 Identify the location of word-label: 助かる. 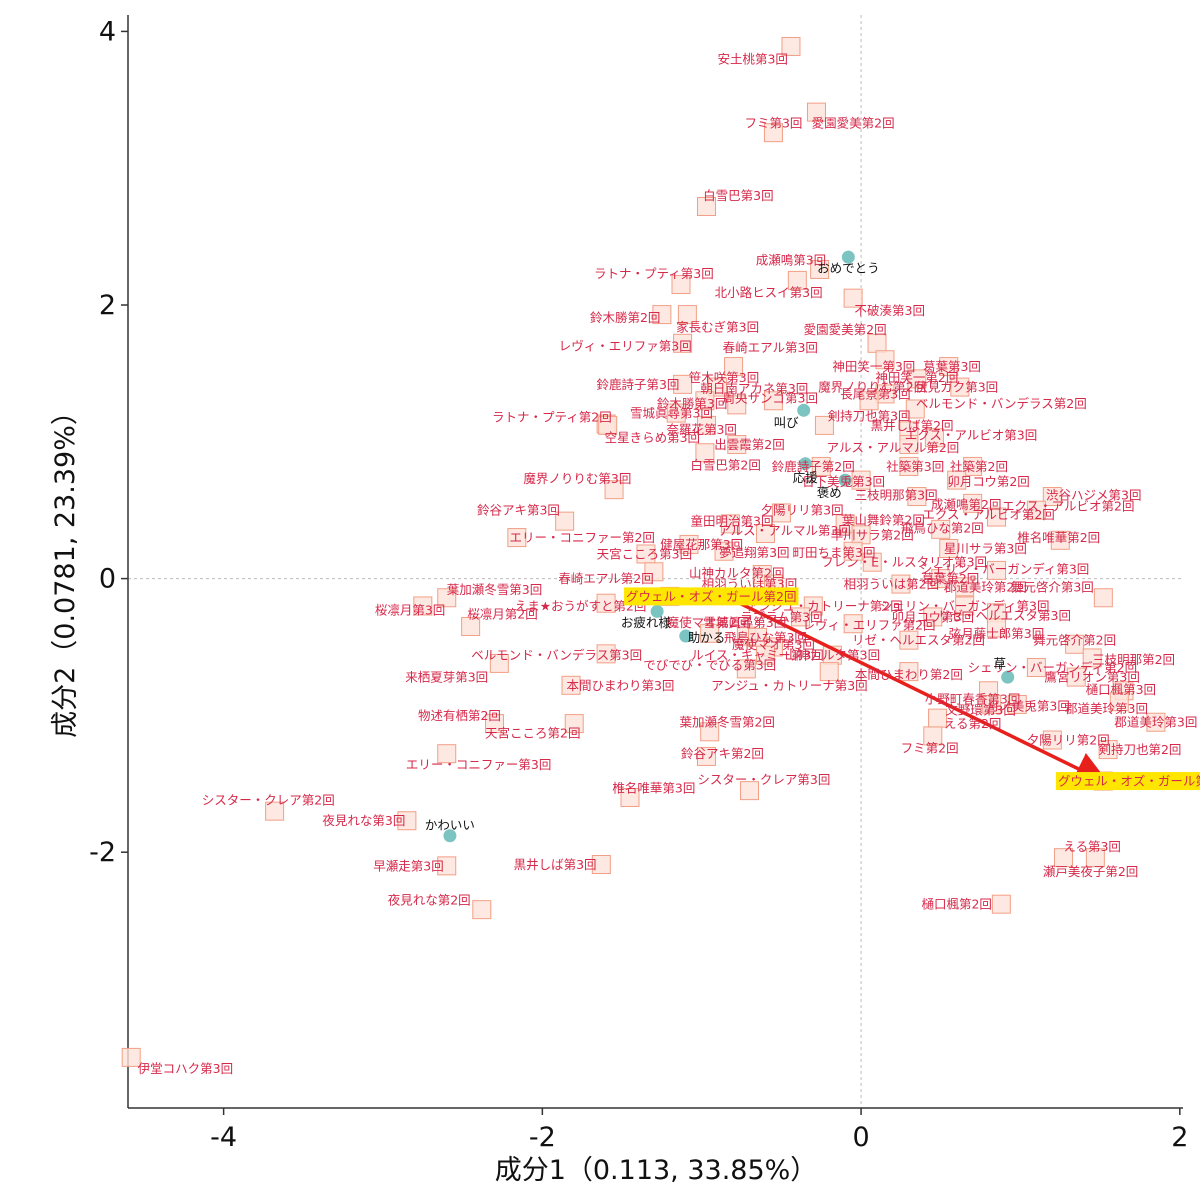
(707, 637).